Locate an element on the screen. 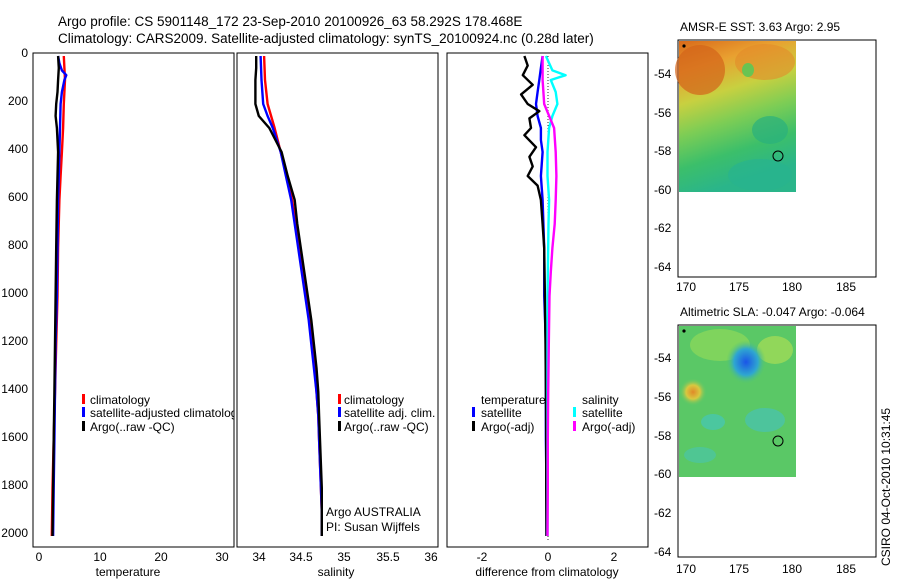 The height and width of the screenshot is (580, 900). legend-label-argo: Argo(..raw -QC) is located at coordinates (386, 427).